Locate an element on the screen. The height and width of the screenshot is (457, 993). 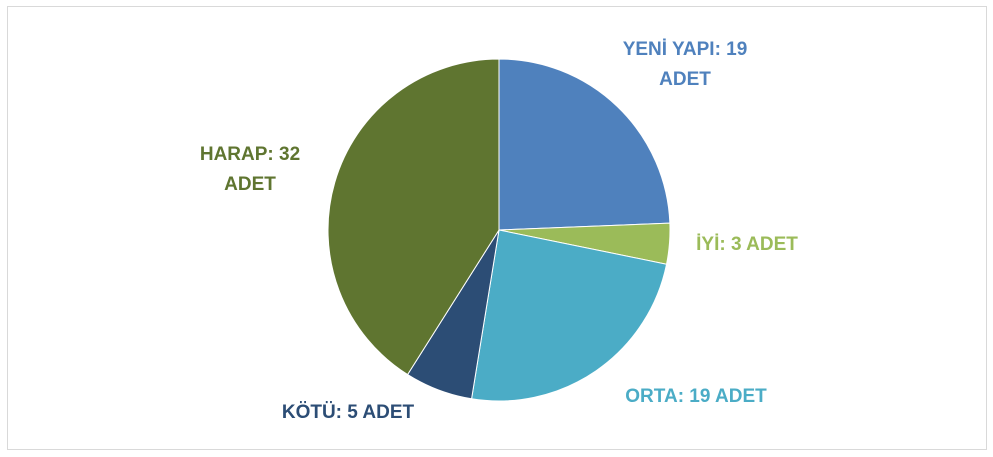
data-label: KÖTÜ: 5 ADET is located at coordinates (348, 412).